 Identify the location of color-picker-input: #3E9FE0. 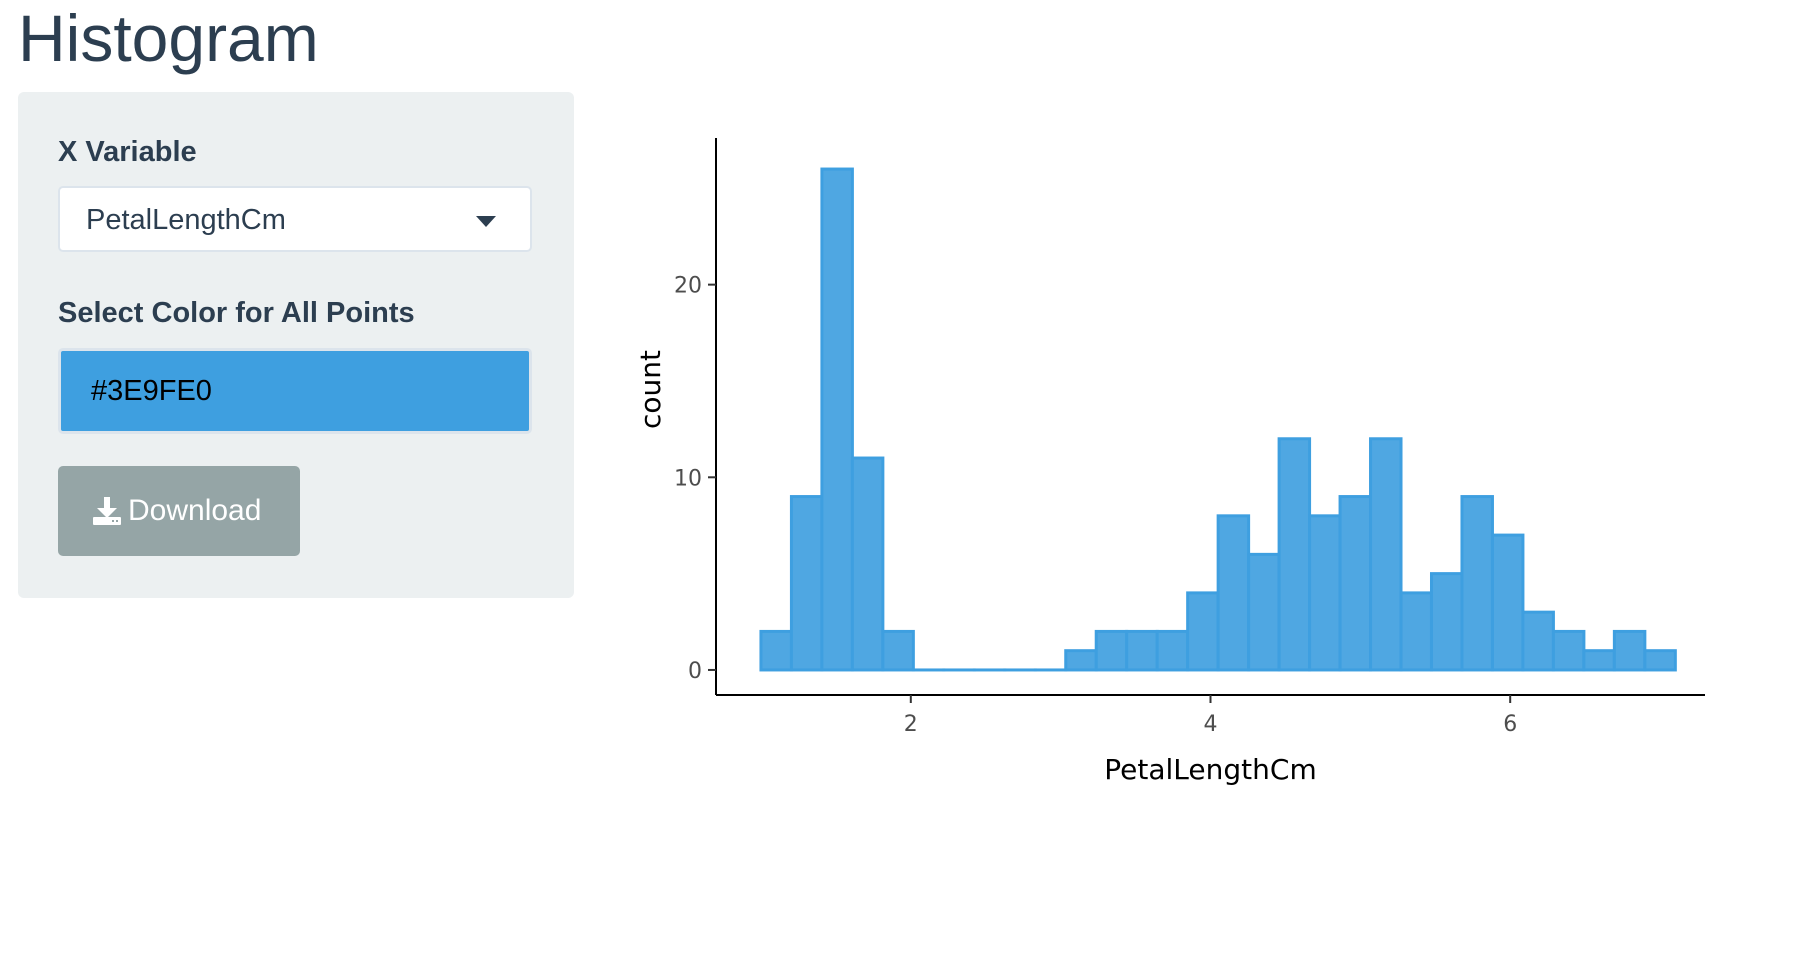
(295, 391).